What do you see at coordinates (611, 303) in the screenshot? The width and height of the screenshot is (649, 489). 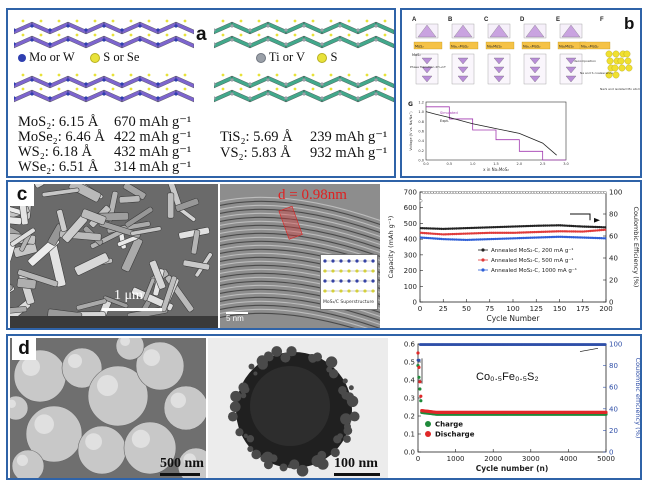 I see `y2-tick-label: 0` at bounding box center [611, 303].